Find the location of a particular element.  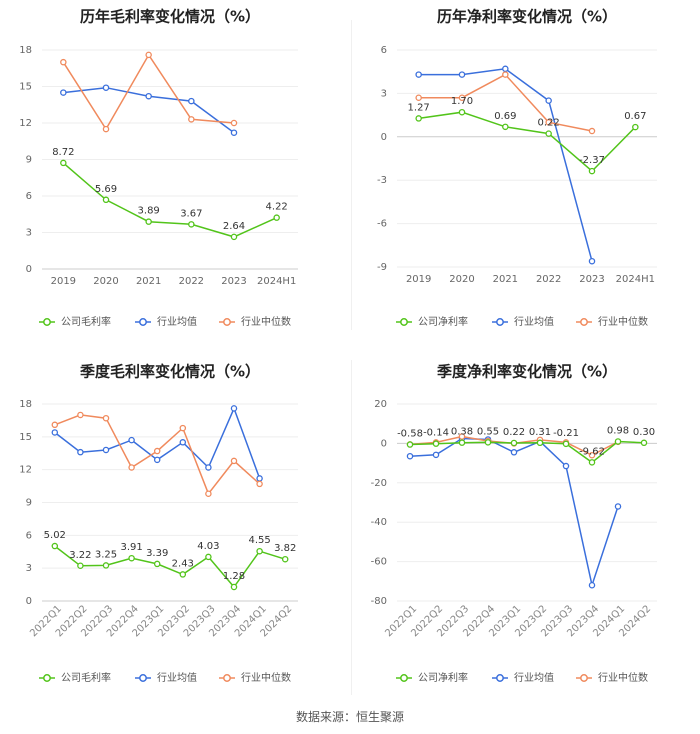

chart1-ytick-label-5: 15 is located at coordinates (25, 87).